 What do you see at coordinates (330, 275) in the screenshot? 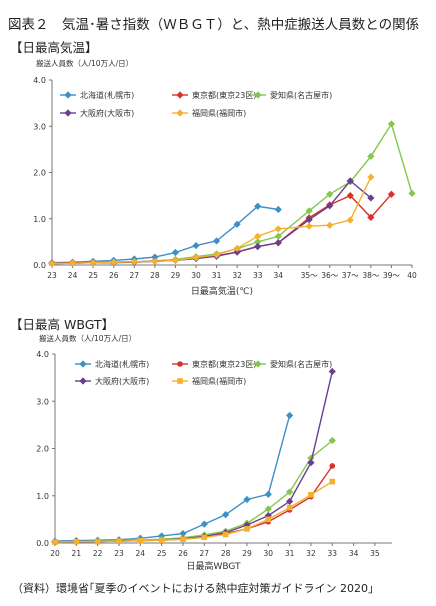
I see `x-tick-label: 36～` at bounding box center [330, 275].